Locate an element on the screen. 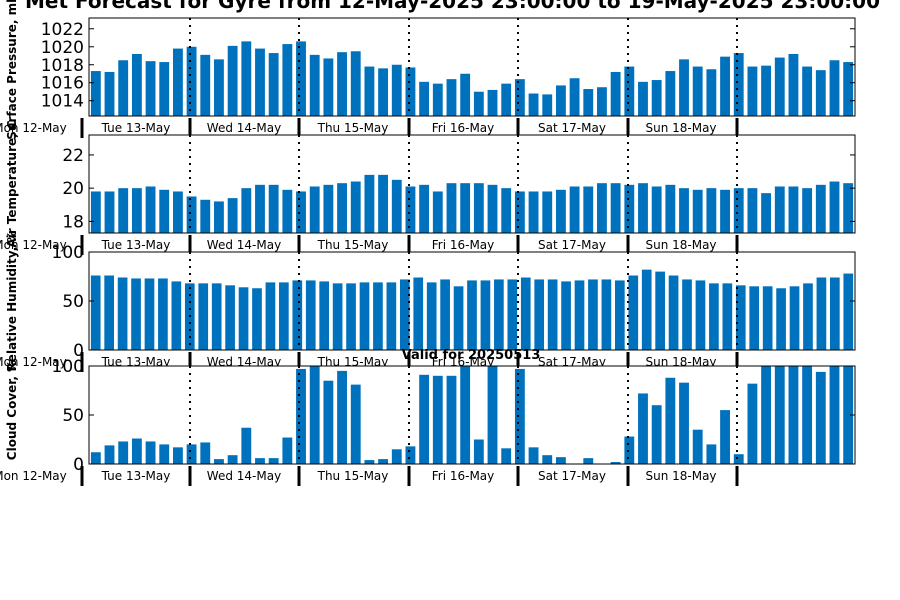 This screenshot has width=900, height=600. y-tick-label: 0 is located at coordinates (78, 351).